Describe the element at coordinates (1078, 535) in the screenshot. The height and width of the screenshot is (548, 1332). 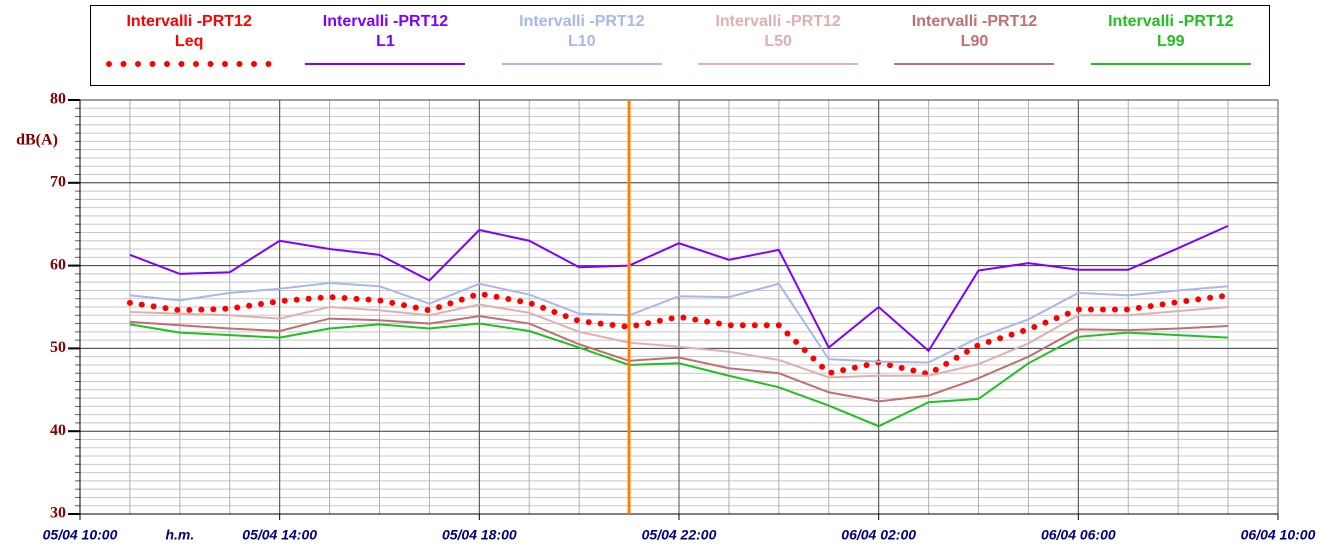
I see `x-tick-label: 06/04 06:00` at that location.